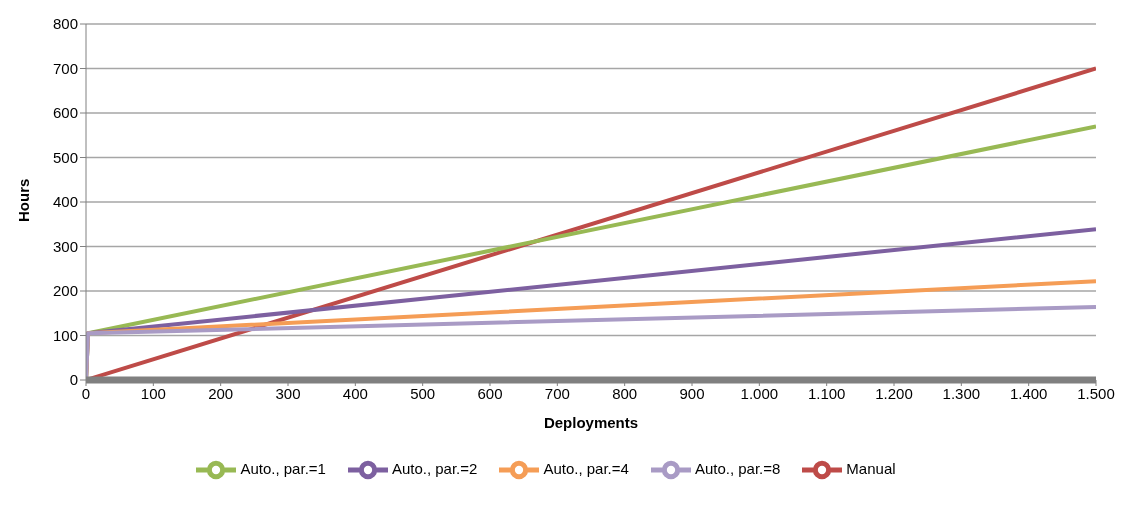 The height and width of the screenshot is (508, 1126). What do you see at coordinates (65, 202) in the screenshot?
I see `y-tick-label: 400` at bounding box center [65, 202].